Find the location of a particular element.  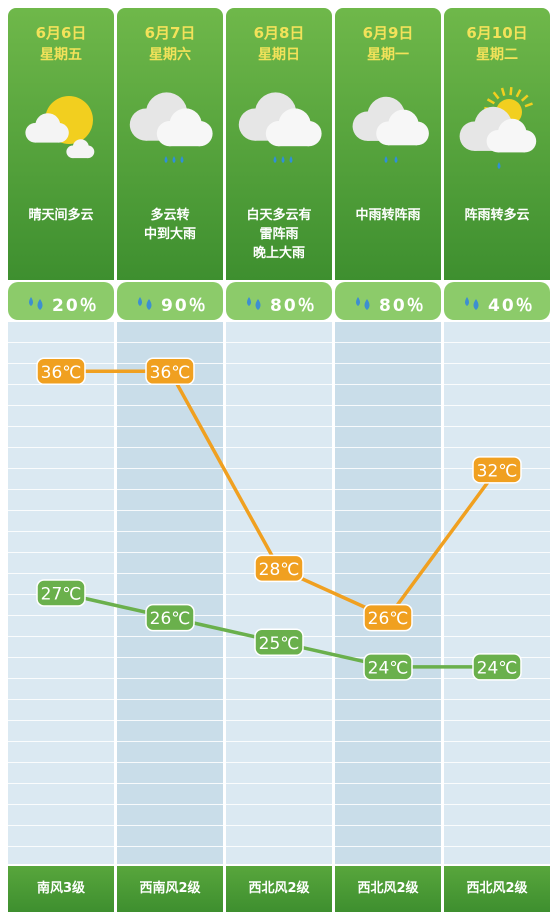

rain-chance: 40％ is located at coordinates (497, 301).